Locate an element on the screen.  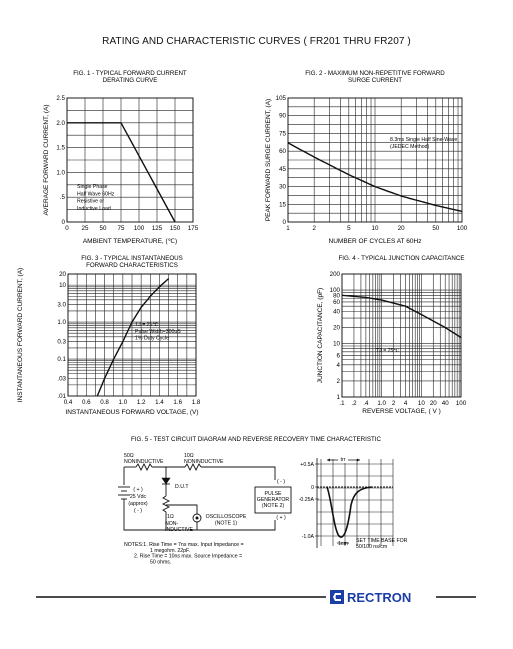
rectron-logo: RECTRON is located at coordinates (370, 597).